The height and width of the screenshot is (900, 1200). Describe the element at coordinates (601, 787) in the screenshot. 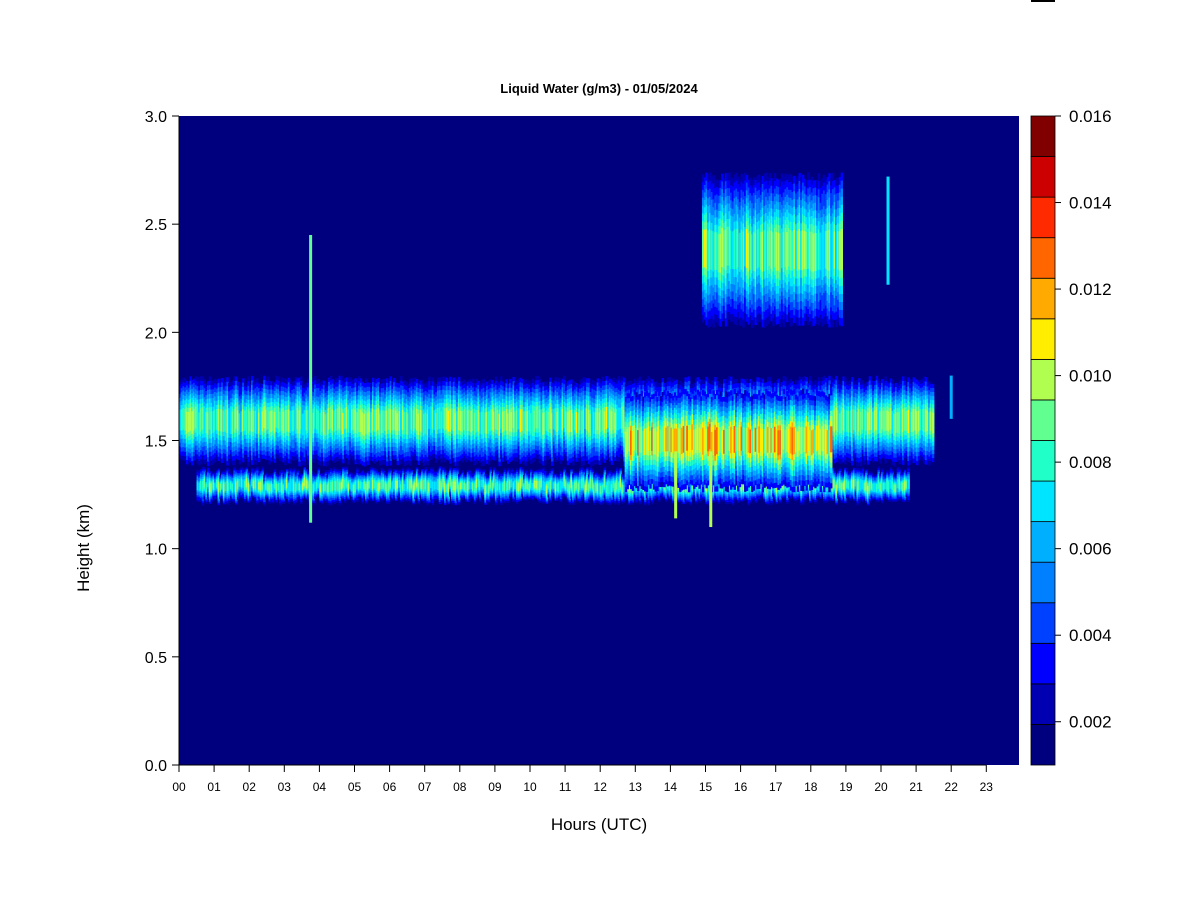

I see `x-tick-label: 12` at that location.